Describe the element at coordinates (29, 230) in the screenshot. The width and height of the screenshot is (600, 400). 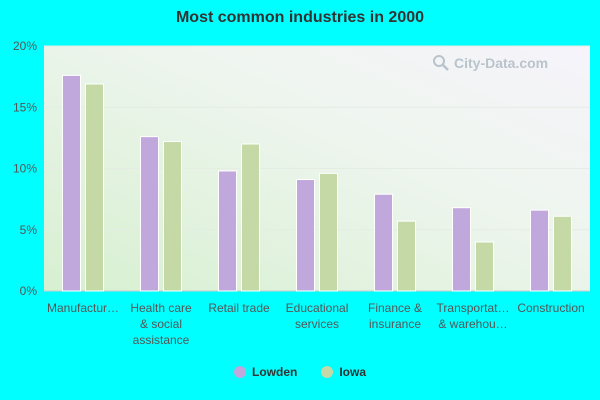
I see `y-tick-label: 5%` at that location.